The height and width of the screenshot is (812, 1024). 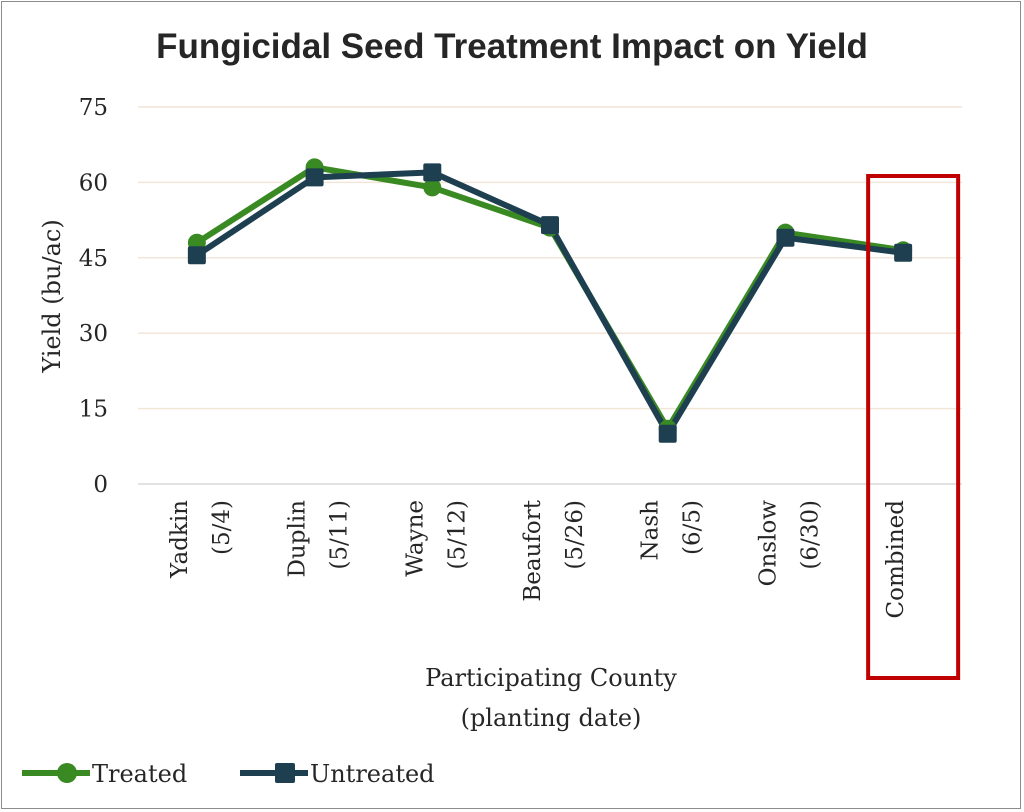 What do you see at coordinates (100, 485) in the screenshot?
I see `y-tick-label: 0` at bounding box center [100, 485].